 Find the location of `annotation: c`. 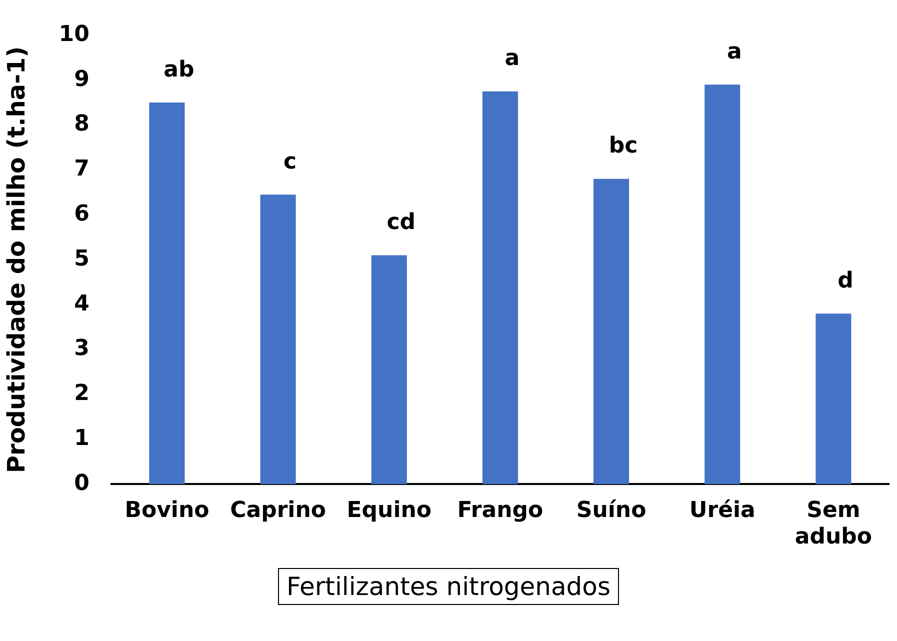

annotation: c is located at coordinates (290, 161).